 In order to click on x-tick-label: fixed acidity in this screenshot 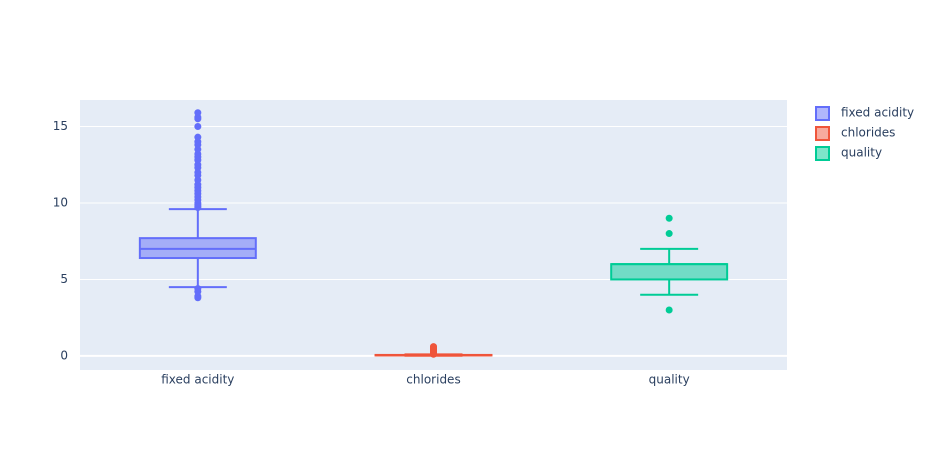, I will do `click(197, 380)`.